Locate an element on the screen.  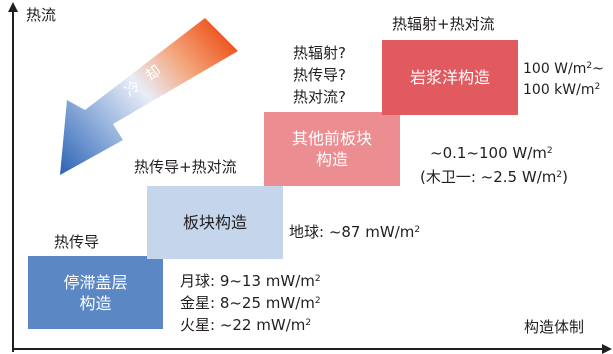
magma-ocean-box: 岩浆洋构造 is located at coordinates (450, 77).